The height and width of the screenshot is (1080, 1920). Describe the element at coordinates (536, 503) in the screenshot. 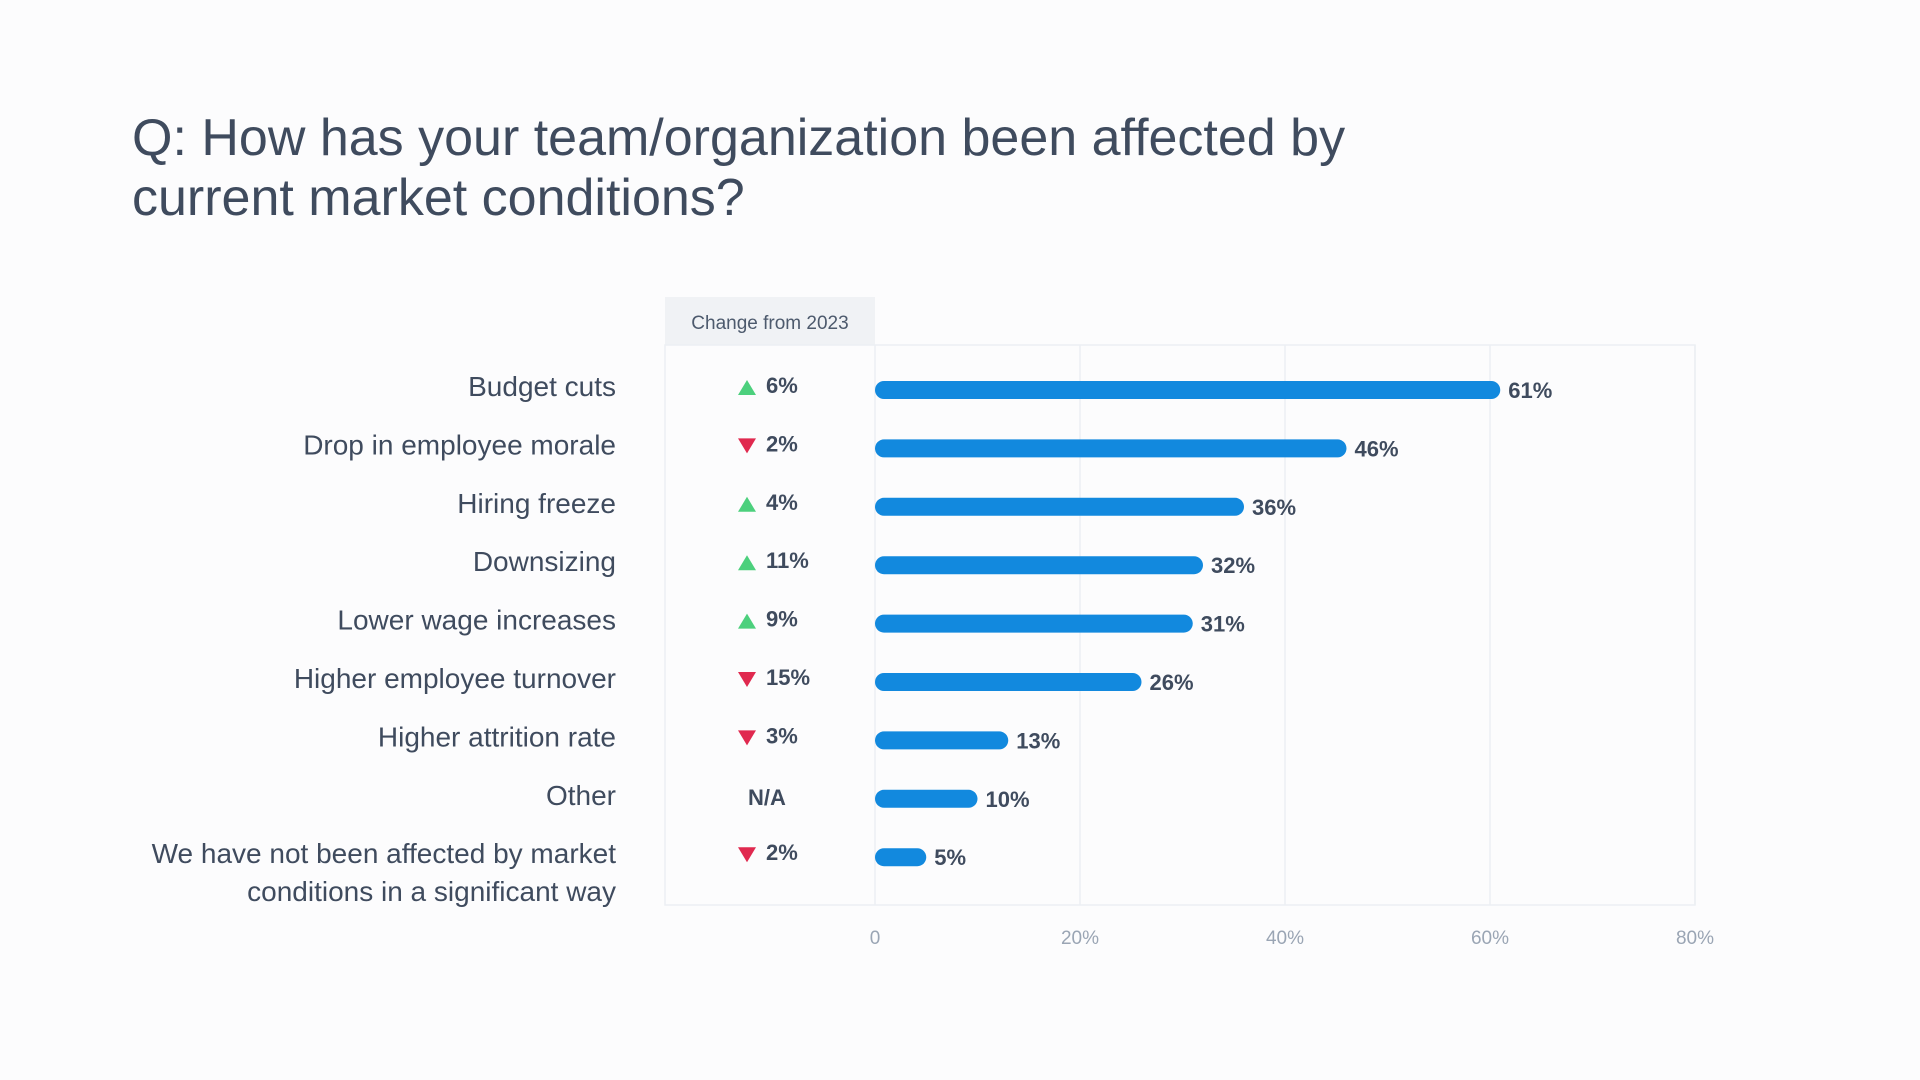

I see `category-label: Hiring freeze` at that location.